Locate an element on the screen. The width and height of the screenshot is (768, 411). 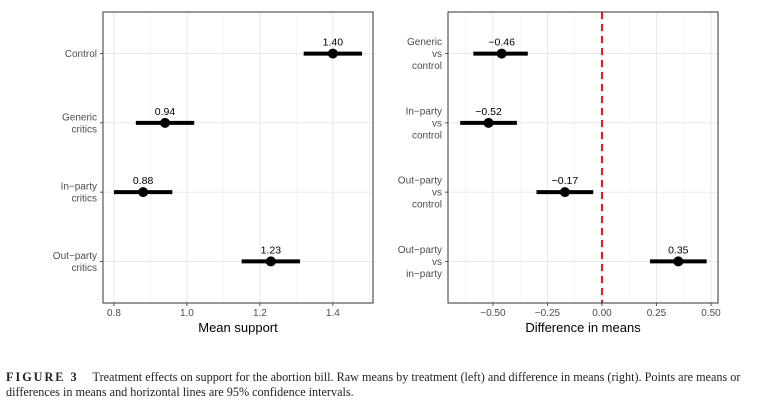
left-y-category-label: Generic critics is located at coordinates (79, 123).